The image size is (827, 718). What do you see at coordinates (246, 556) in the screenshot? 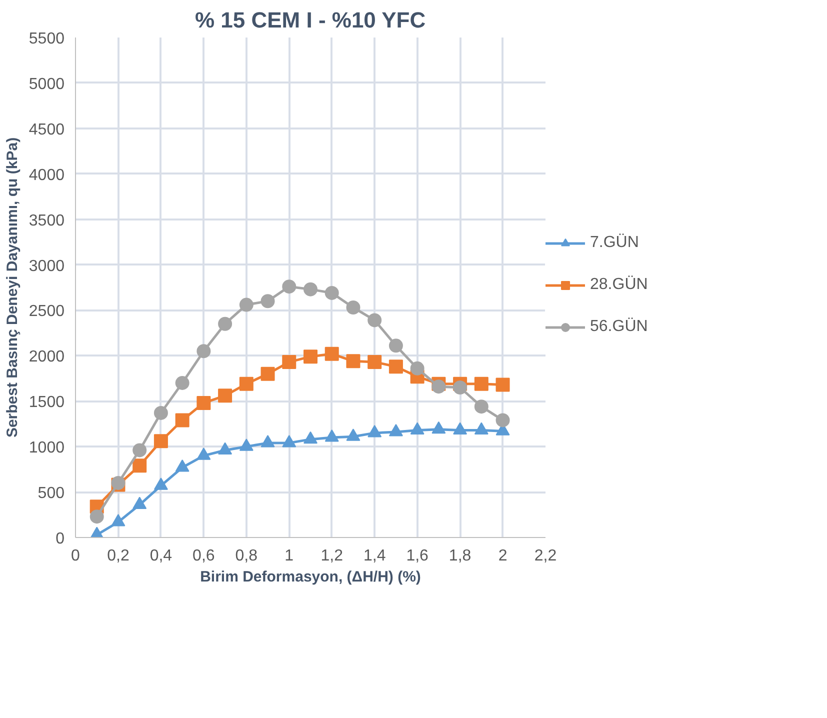
I see `x-tick-label: 0,8` at bounding box center [246, 556].